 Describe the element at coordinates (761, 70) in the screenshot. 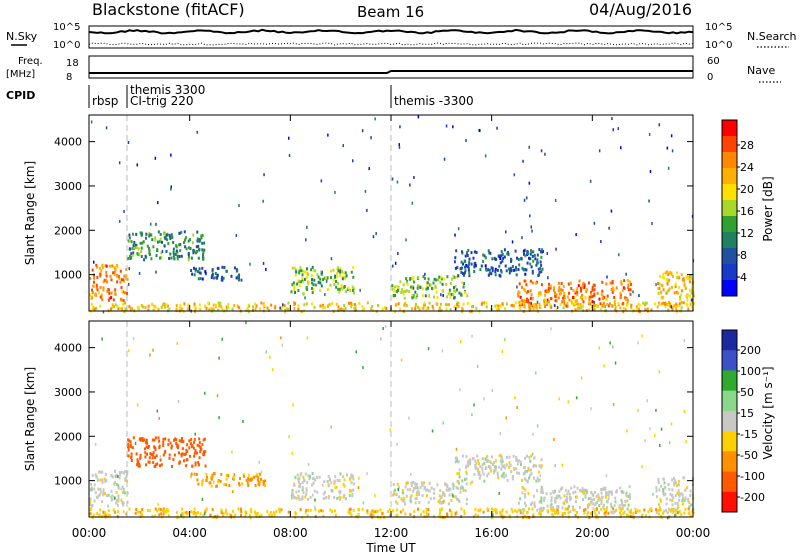

I see `nave-label: Nave` at that location.